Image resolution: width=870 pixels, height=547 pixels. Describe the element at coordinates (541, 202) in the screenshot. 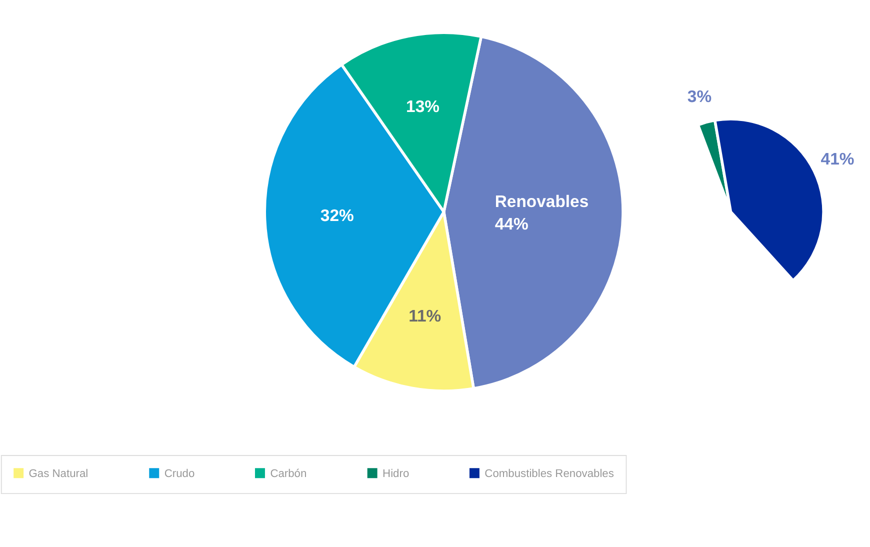

I see `slice-label: Renovables` at that location.